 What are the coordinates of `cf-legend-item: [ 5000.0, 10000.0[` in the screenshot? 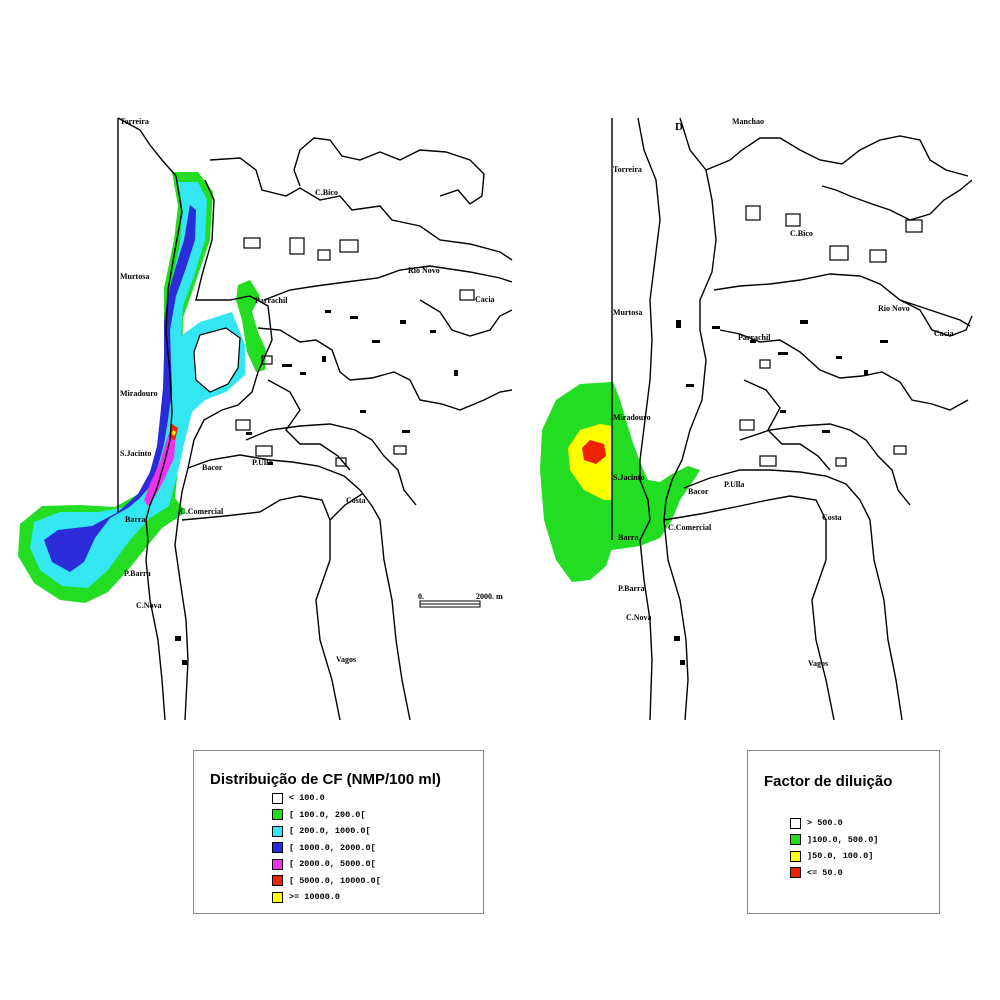 It's located at (326, 881).